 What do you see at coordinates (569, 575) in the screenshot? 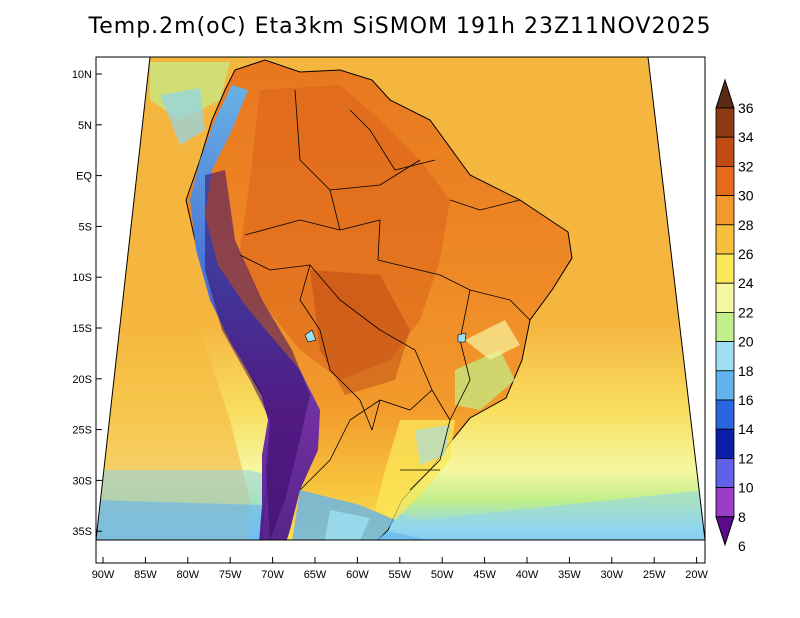
I see `lon-tick-label: 35W` at bounding box center [569, 575].